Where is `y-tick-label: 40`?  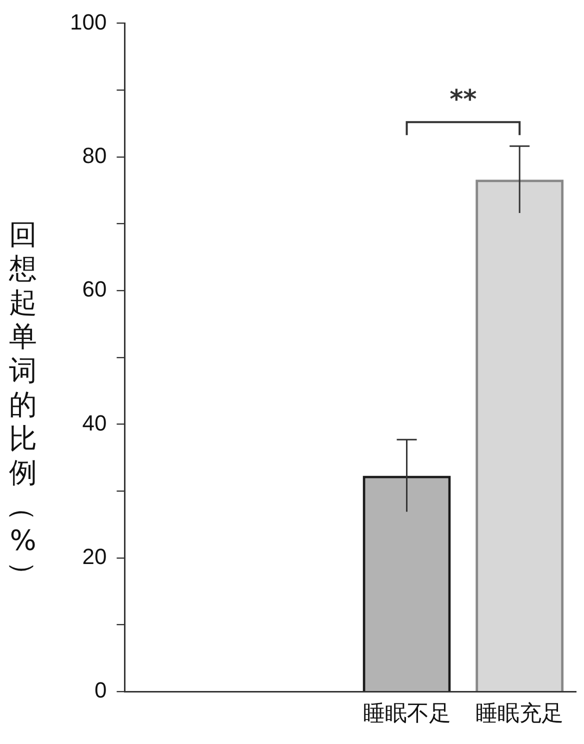 y-tick-label: 40 is located at coordinates (94, 423).